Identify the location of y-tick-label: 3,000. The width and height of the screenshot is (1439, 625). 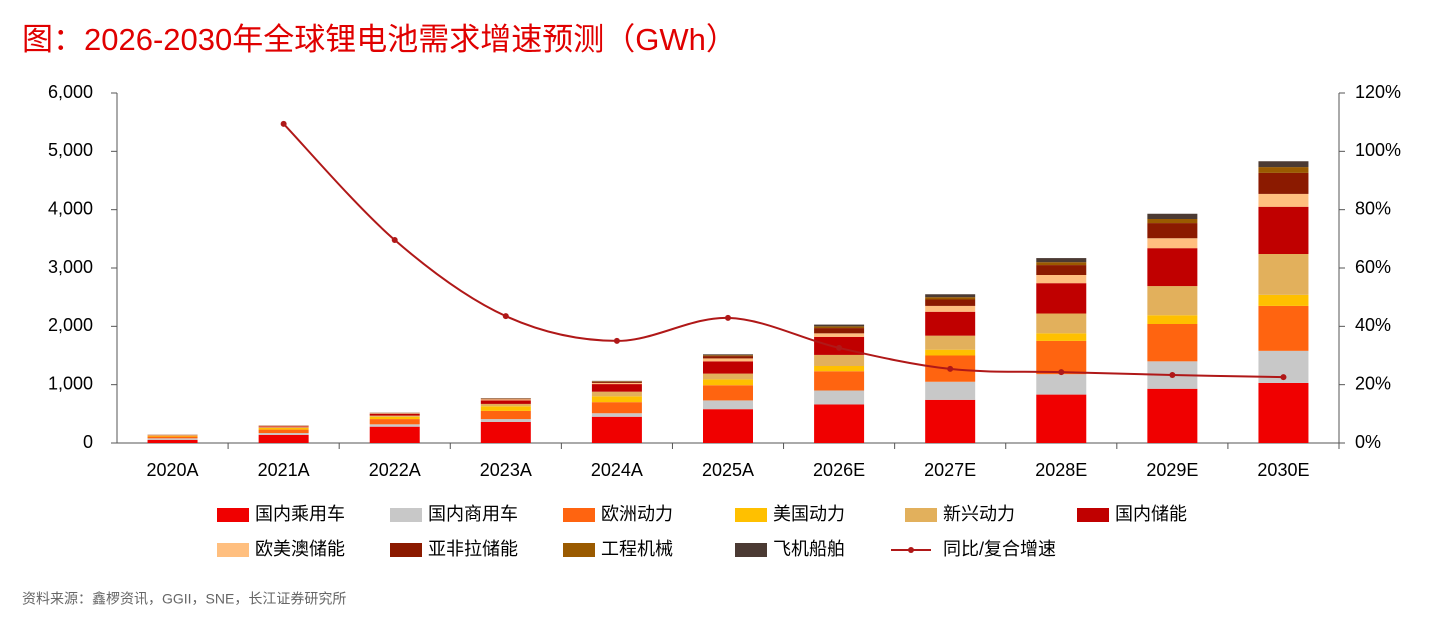
(70, 267).